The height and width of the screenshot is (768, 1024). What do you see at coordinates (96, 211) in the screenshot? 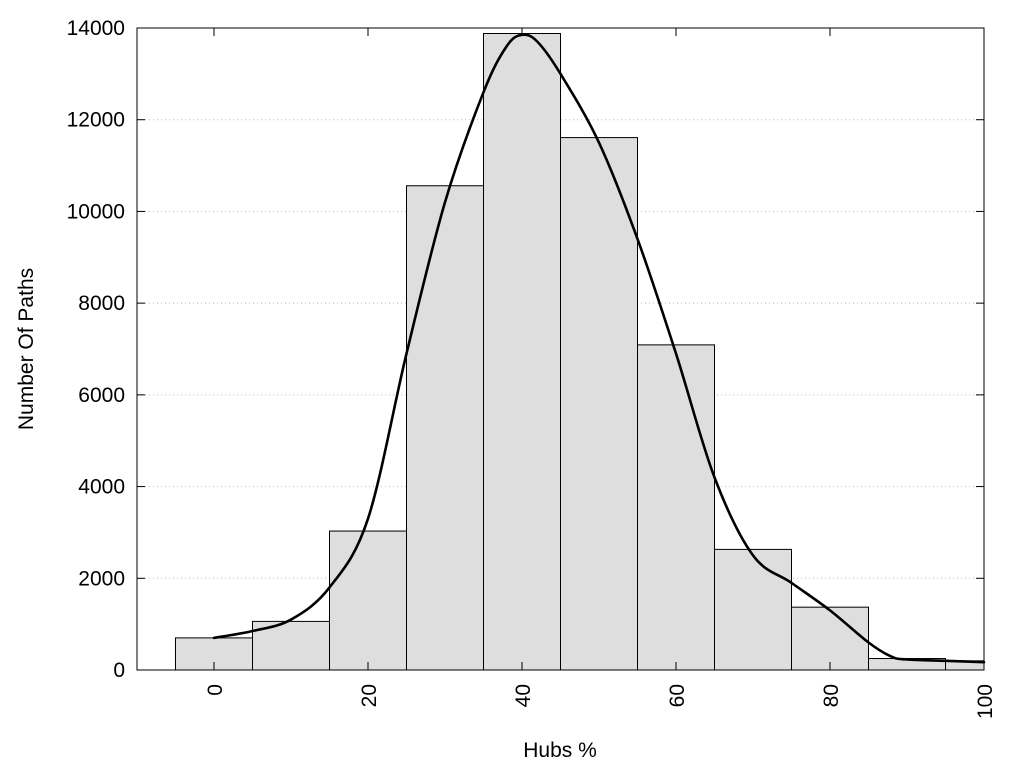
I see `y-tick-label: 10000` at bounding box center [96, 211].